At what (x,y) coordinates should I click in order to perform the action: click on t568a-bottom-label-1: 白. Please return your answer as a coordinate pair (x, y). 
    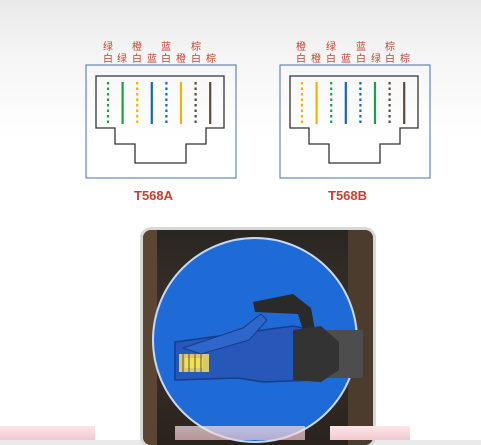
    Looking at the image, I should click on (108, 59).